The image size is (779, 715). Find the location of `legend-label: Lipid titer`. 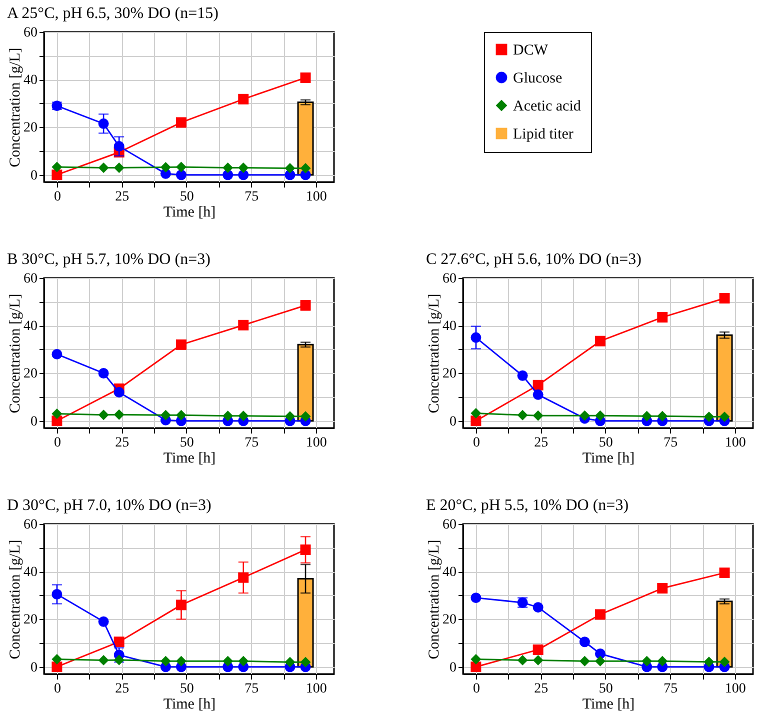

legend-label: Lipid titer is located at coordinates (543, 134).